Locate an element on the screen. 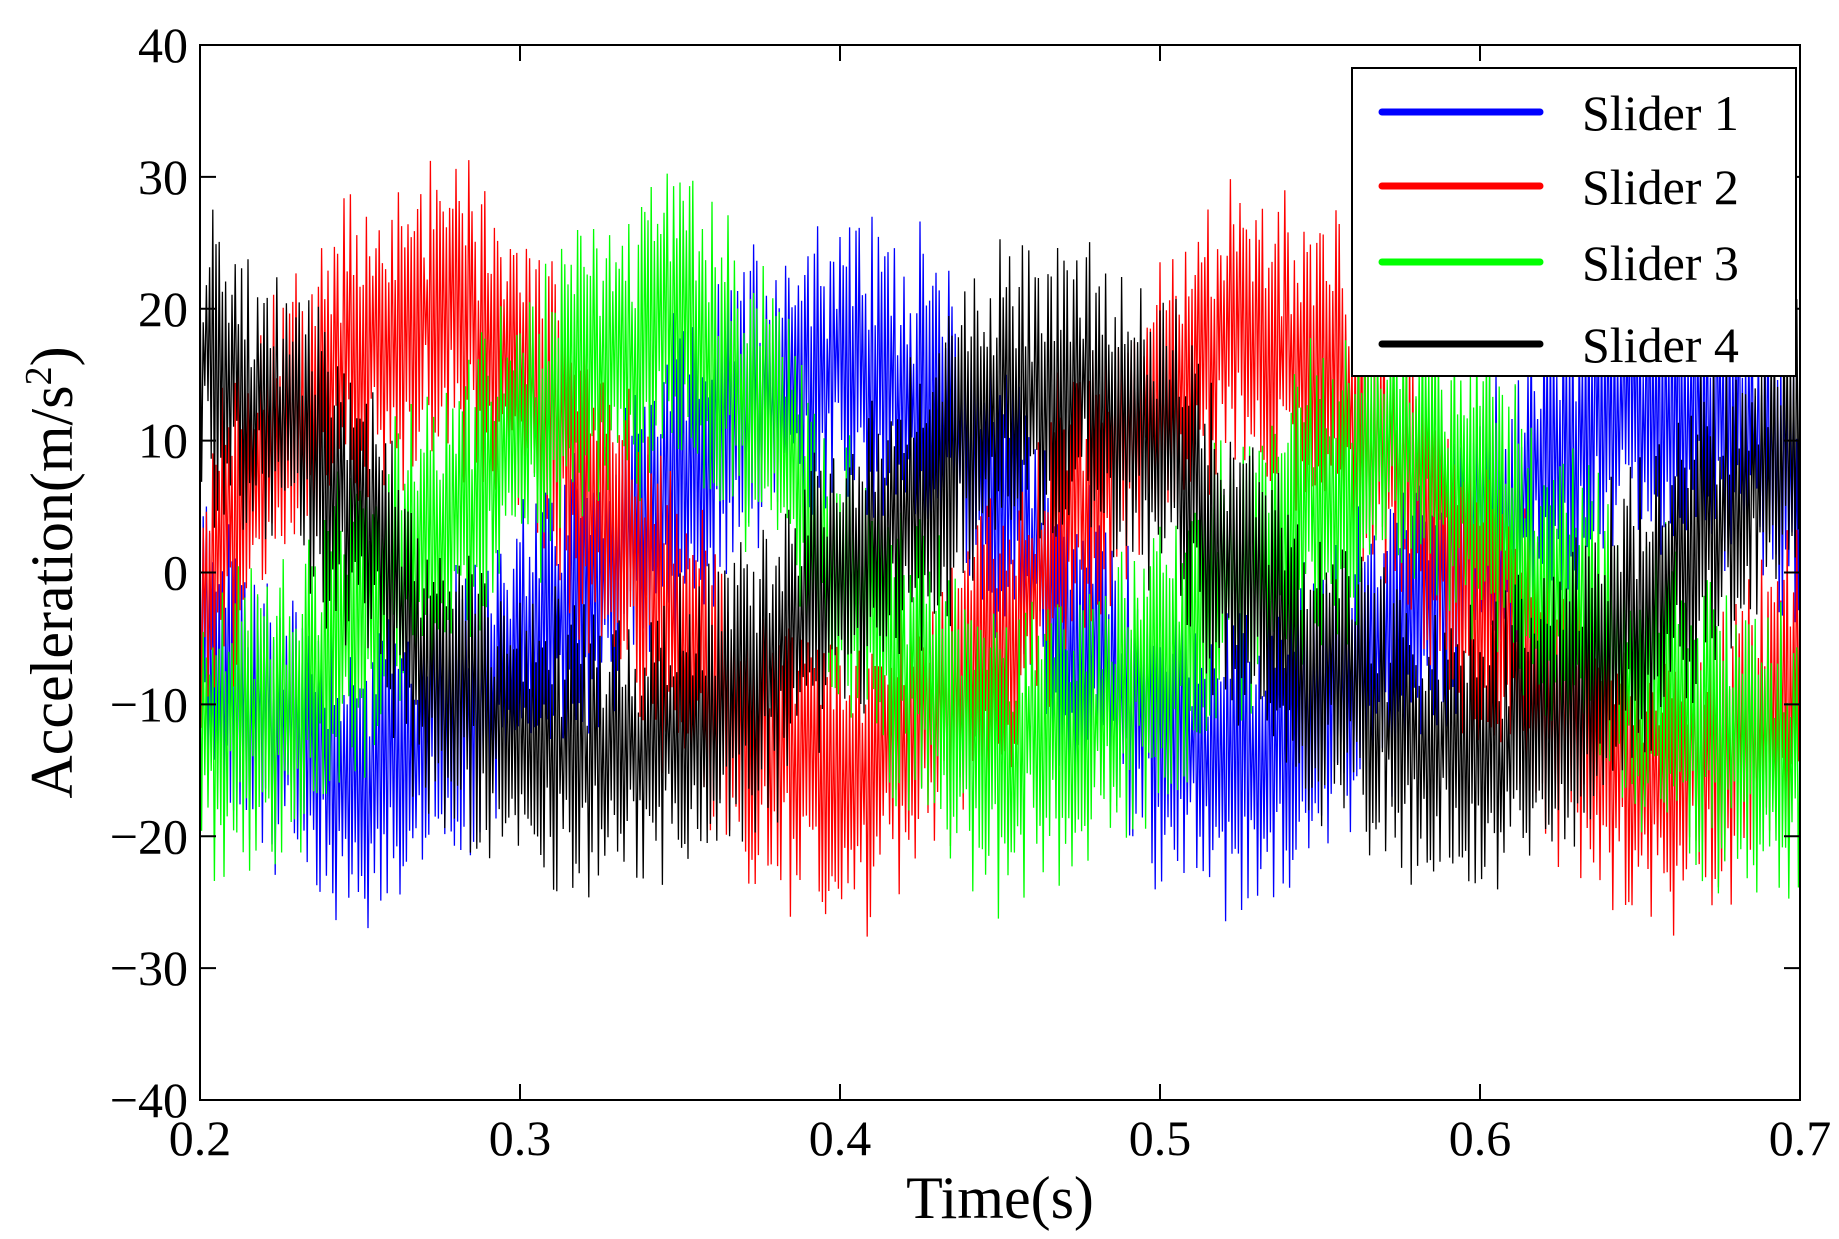  legend-box is located at coordinates (1574, 222).